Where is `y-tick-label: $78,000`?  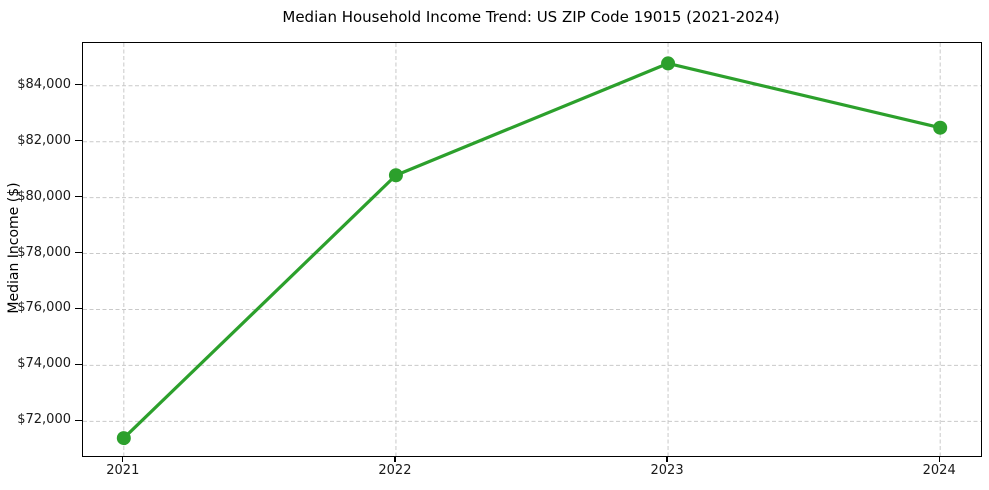
y-tick-label: $78,000 is located at coordinates (44, 252).